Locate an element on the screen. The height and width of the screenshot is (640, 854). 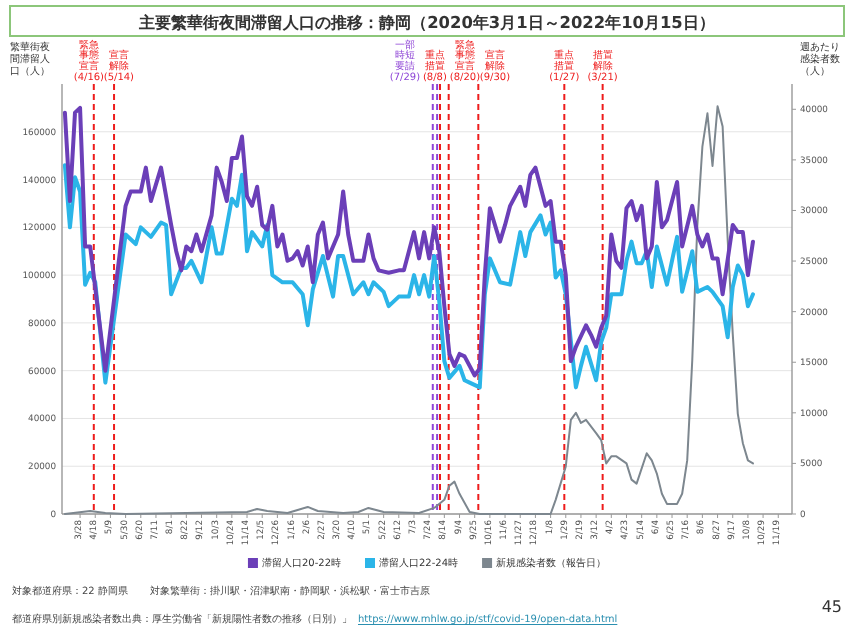
title: 主要繁華街夜間滞留人口の推移：静岡（2020年3月1日～2022年10月15日） is located at coordinates (427, 21).